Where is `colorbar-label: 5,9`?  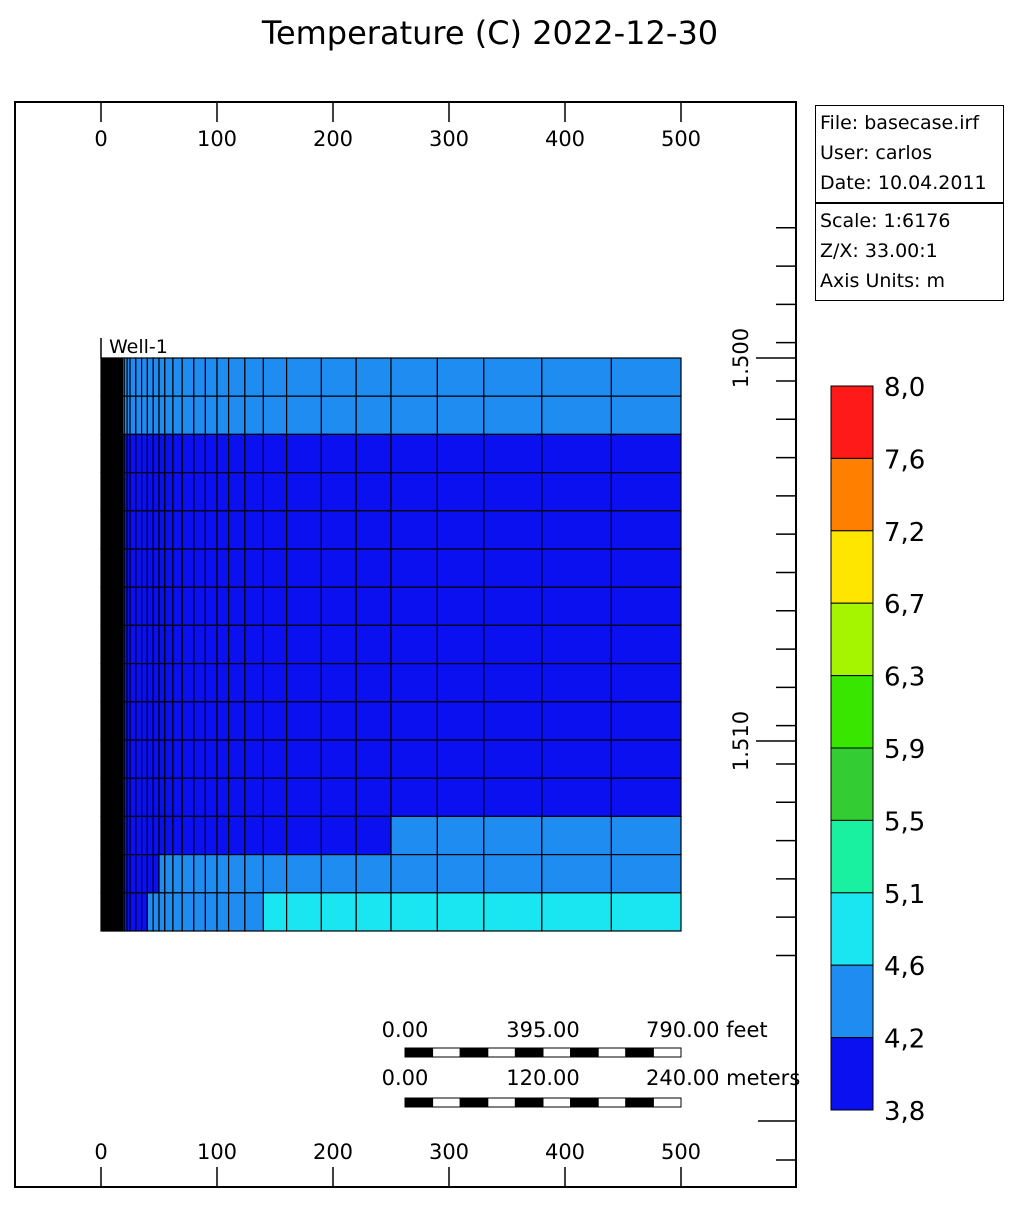 colorbar-label: 5,9 is located at coordinates (904, 750).